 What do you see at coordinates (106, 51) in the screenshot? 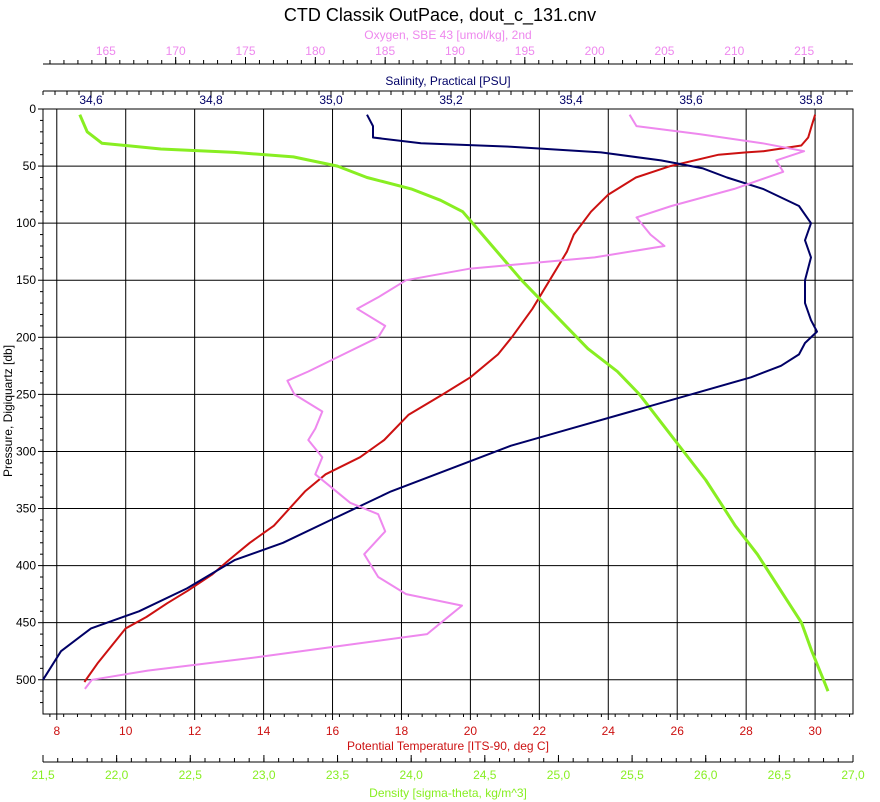
I see `oxygen-tick-label: 165` at bounding box center [106, 51].